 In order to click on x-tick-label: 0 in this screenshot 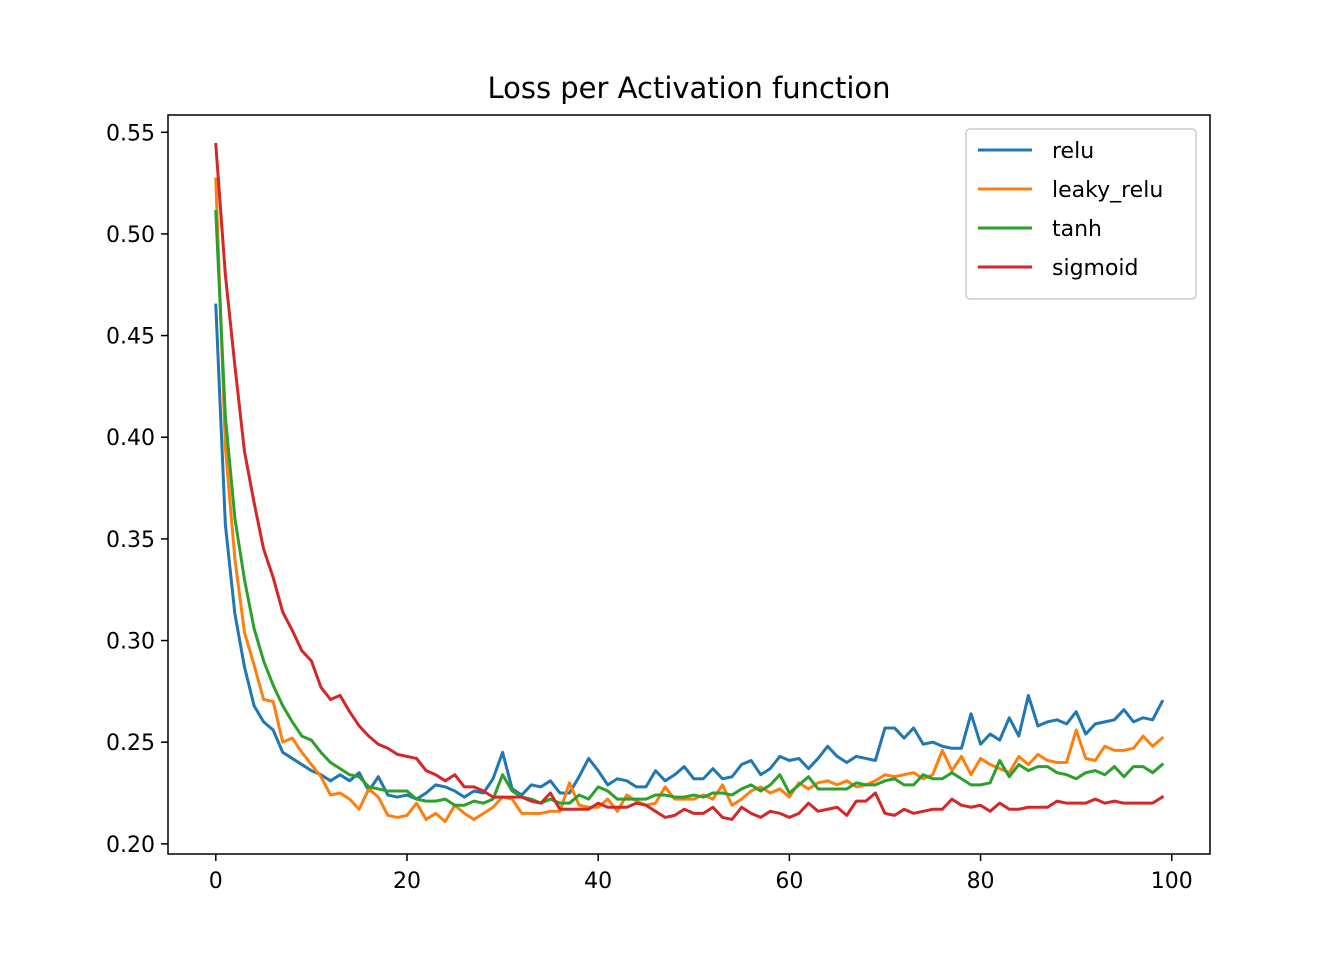, I will do `click(216, 881)`.